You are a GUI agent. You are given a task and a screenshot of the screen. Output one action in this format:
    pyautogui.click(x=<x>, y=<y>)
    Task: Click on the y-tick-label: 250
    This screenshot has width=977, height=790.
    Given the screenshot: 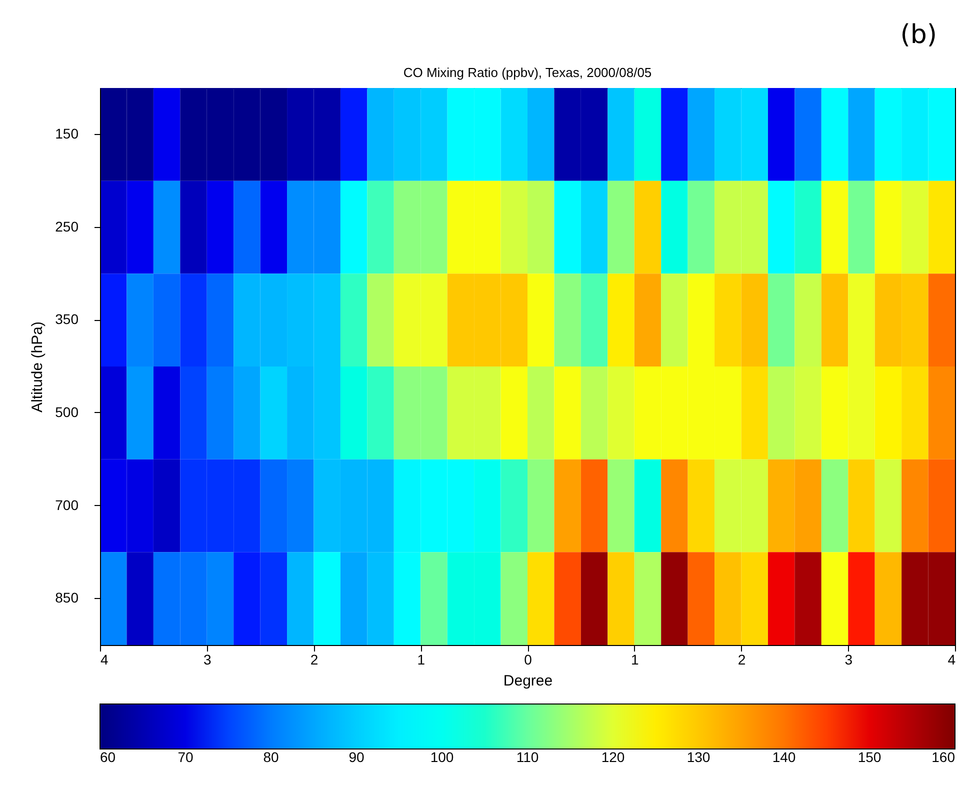 What is the action you would take?
    pyautogui.click(x=67, y=226)
    